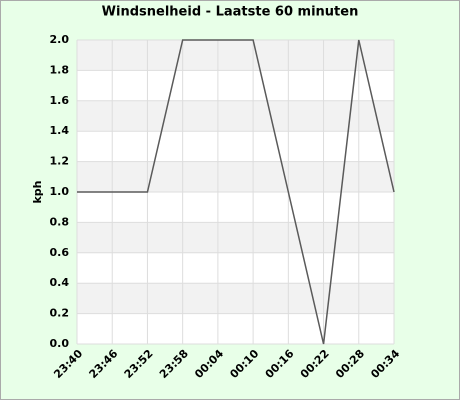 This screenshot has width=460, height=400. I want to click on y-tick-label: 1.8, so click(60, 69).